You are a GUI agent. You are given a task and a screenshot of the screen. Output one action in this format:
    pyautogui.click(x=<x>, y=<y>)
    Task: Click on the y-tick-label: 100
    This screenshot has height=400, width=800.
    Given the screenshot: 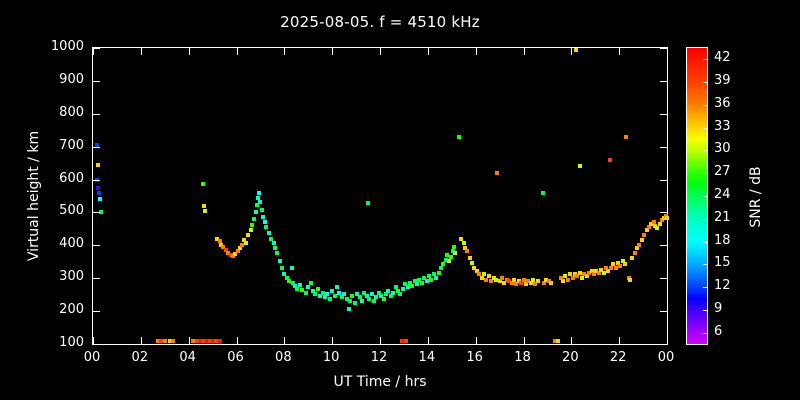 What is the action you would take?
    pyautogui.click(x=71, y=342)
    